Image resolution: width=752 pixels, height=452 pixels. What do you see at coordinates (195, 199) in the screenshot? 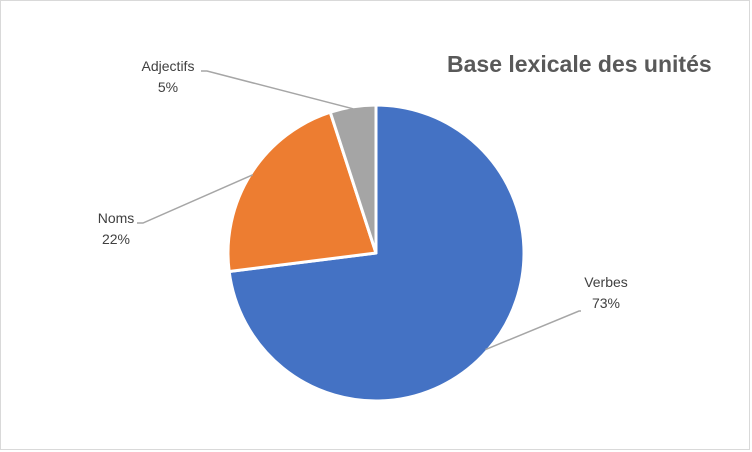
I see `leader-line-noms` at bounding box center [195, 199].